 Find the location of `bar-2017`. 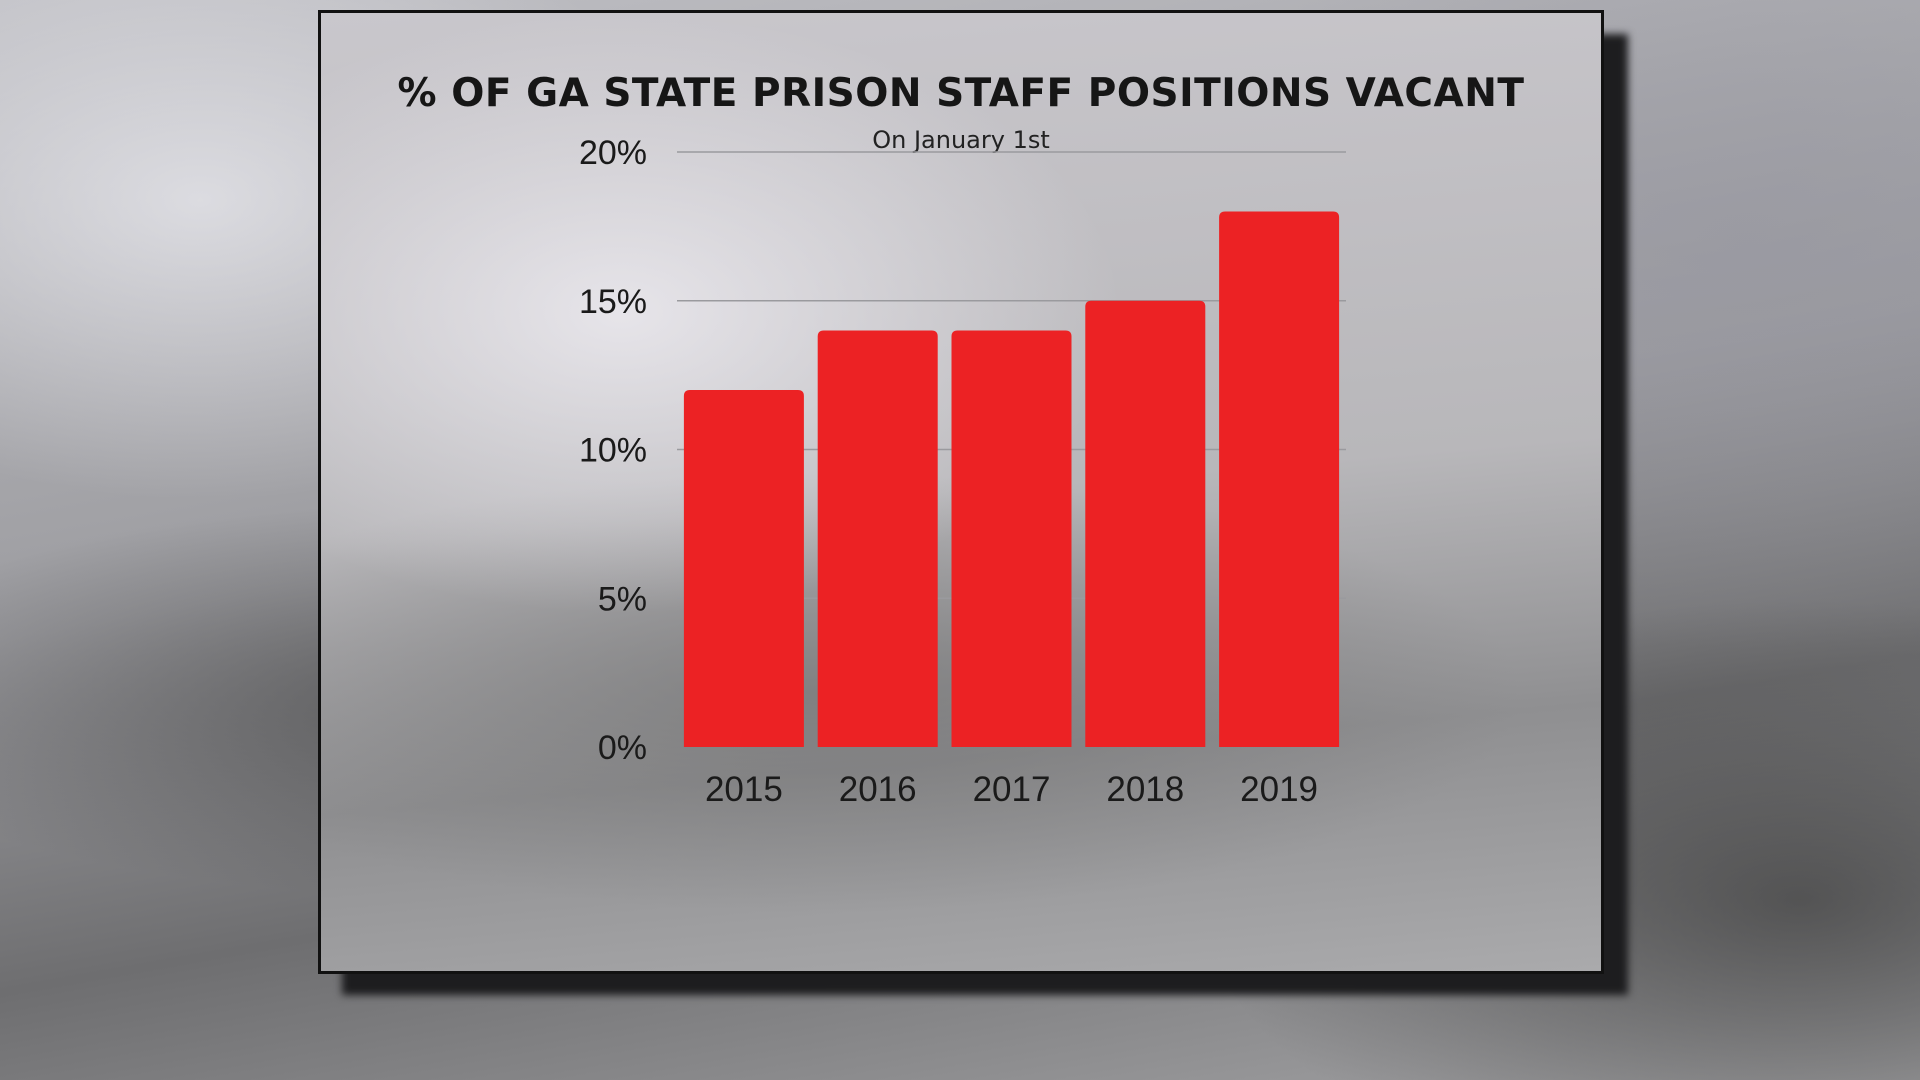

bar-2017 is located at coordinates (1011, 538).